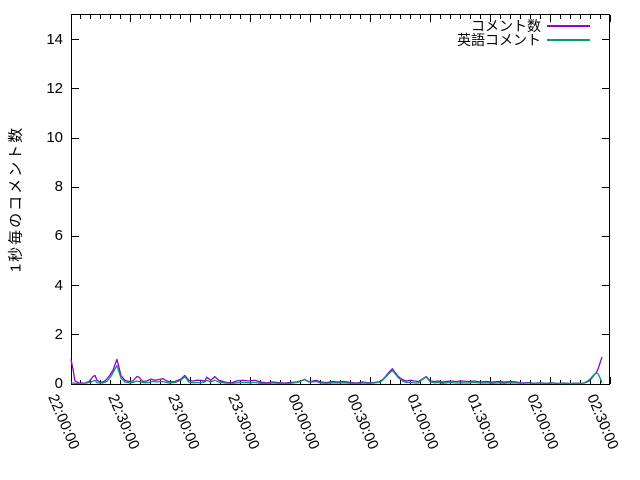  What do you see at coordinates (506, 26) in the screenshot?
I see `legend-entry-comments-label: コメント数` at bounding box center [506, 26].